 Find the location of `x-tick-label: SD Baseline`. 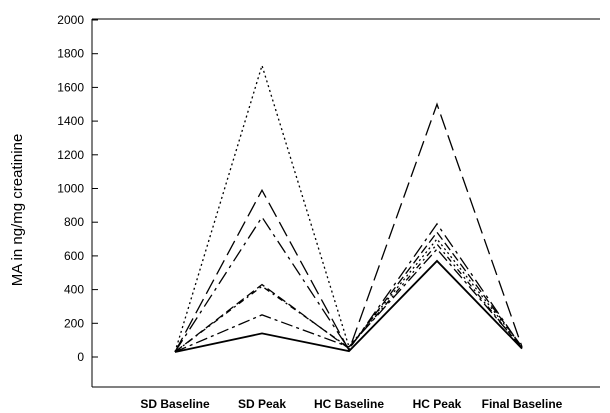

x-tick-label: SD Baseline is located at coordinates (175, 404).